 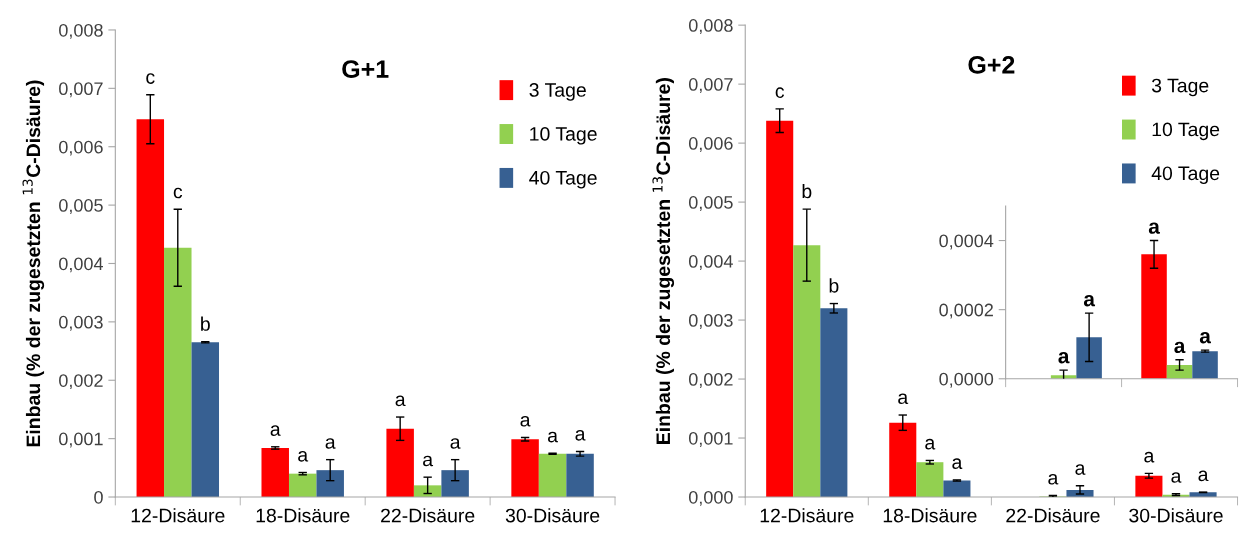 I want to click on y-tick-label: 0,0002, so click(x=966, y=311).